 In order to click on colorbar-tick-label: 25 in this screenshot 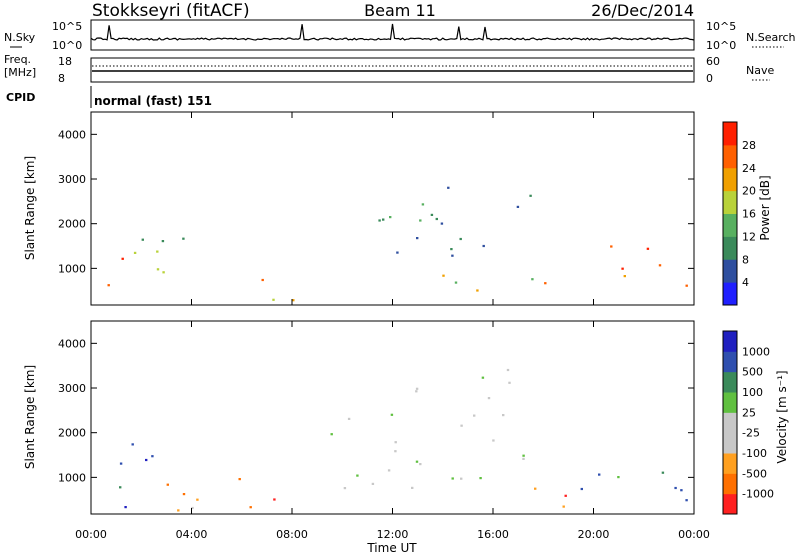, I will do `click(749, 412)`.